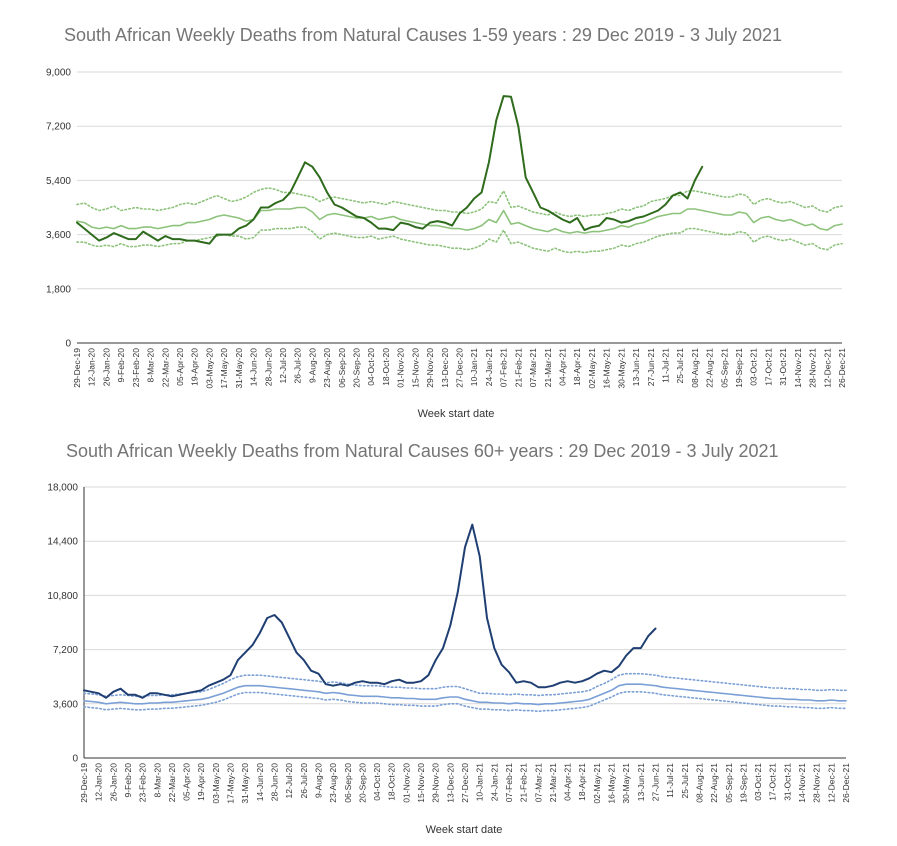  Describe the element at coordinates (577, 367) in the screenshot. I see `x-tick-label: 18-Apr-21` at that location.